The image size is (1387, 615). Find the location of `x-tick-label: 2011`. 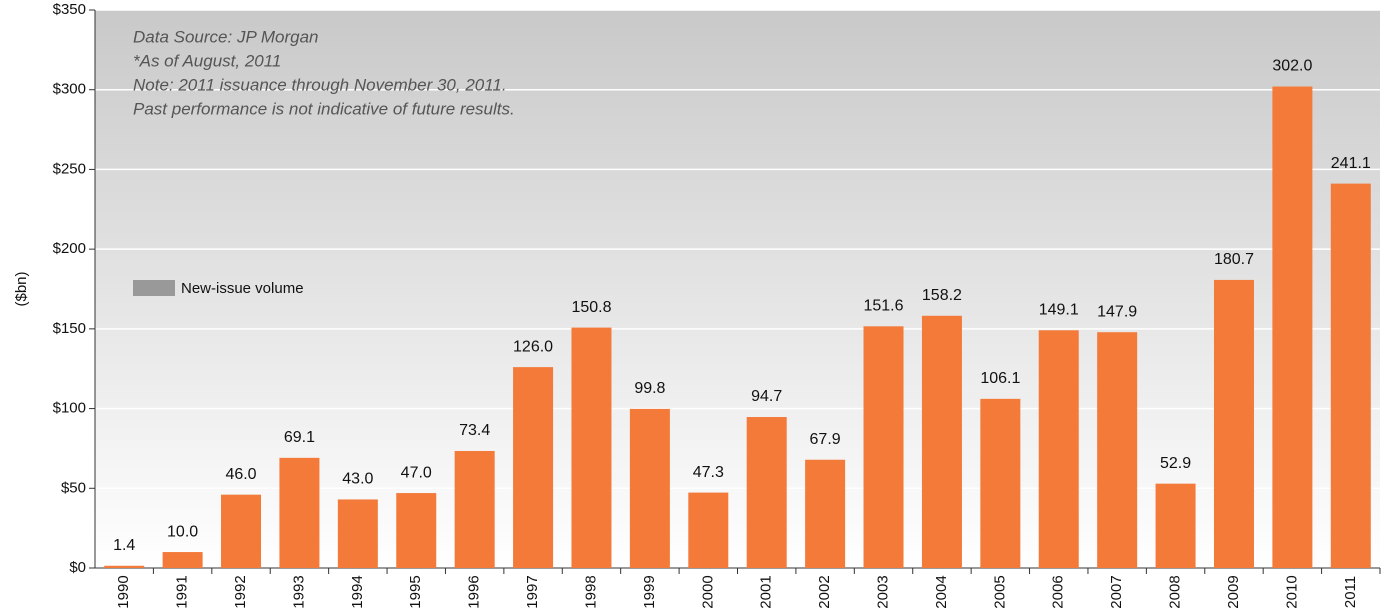

x-tick-label: 2011 is located at coordinates (1350, 592).